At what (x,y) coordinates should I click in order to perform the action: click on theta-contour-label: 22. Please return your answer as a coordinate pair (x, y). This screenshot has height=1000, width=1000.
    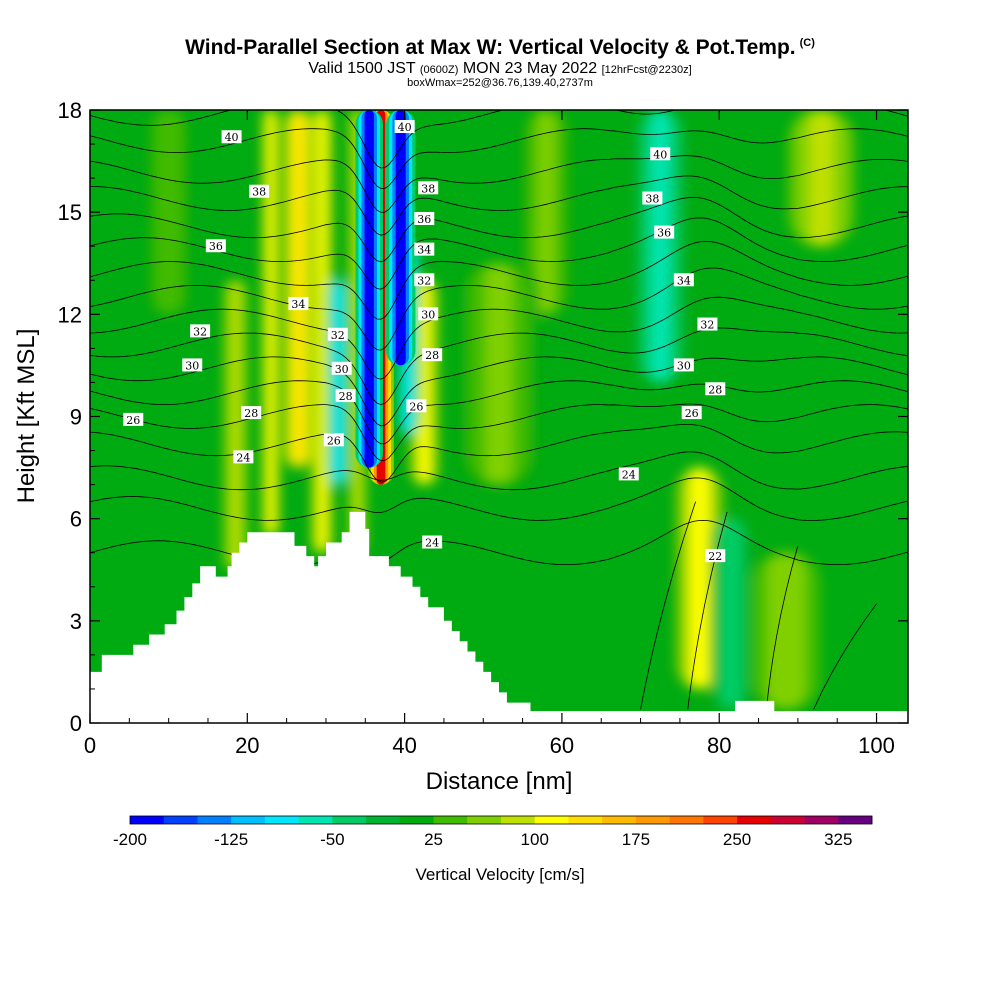
    Looking at the image, I should click on (715, 556).